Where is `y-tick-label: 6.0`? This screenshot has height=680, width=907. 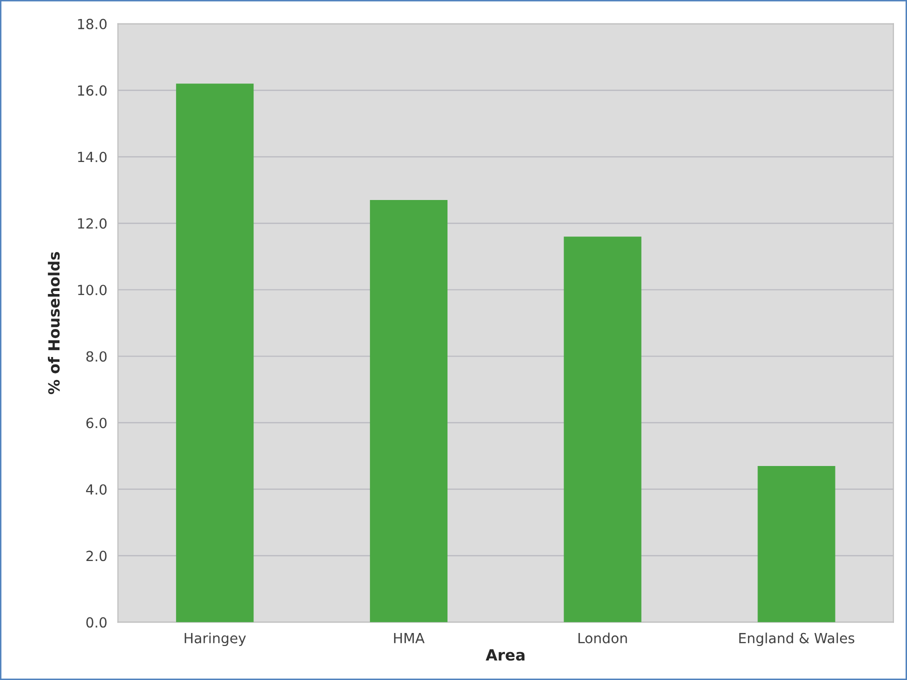 y-tick-label: 6.0 is located at coordinates (96, 423).